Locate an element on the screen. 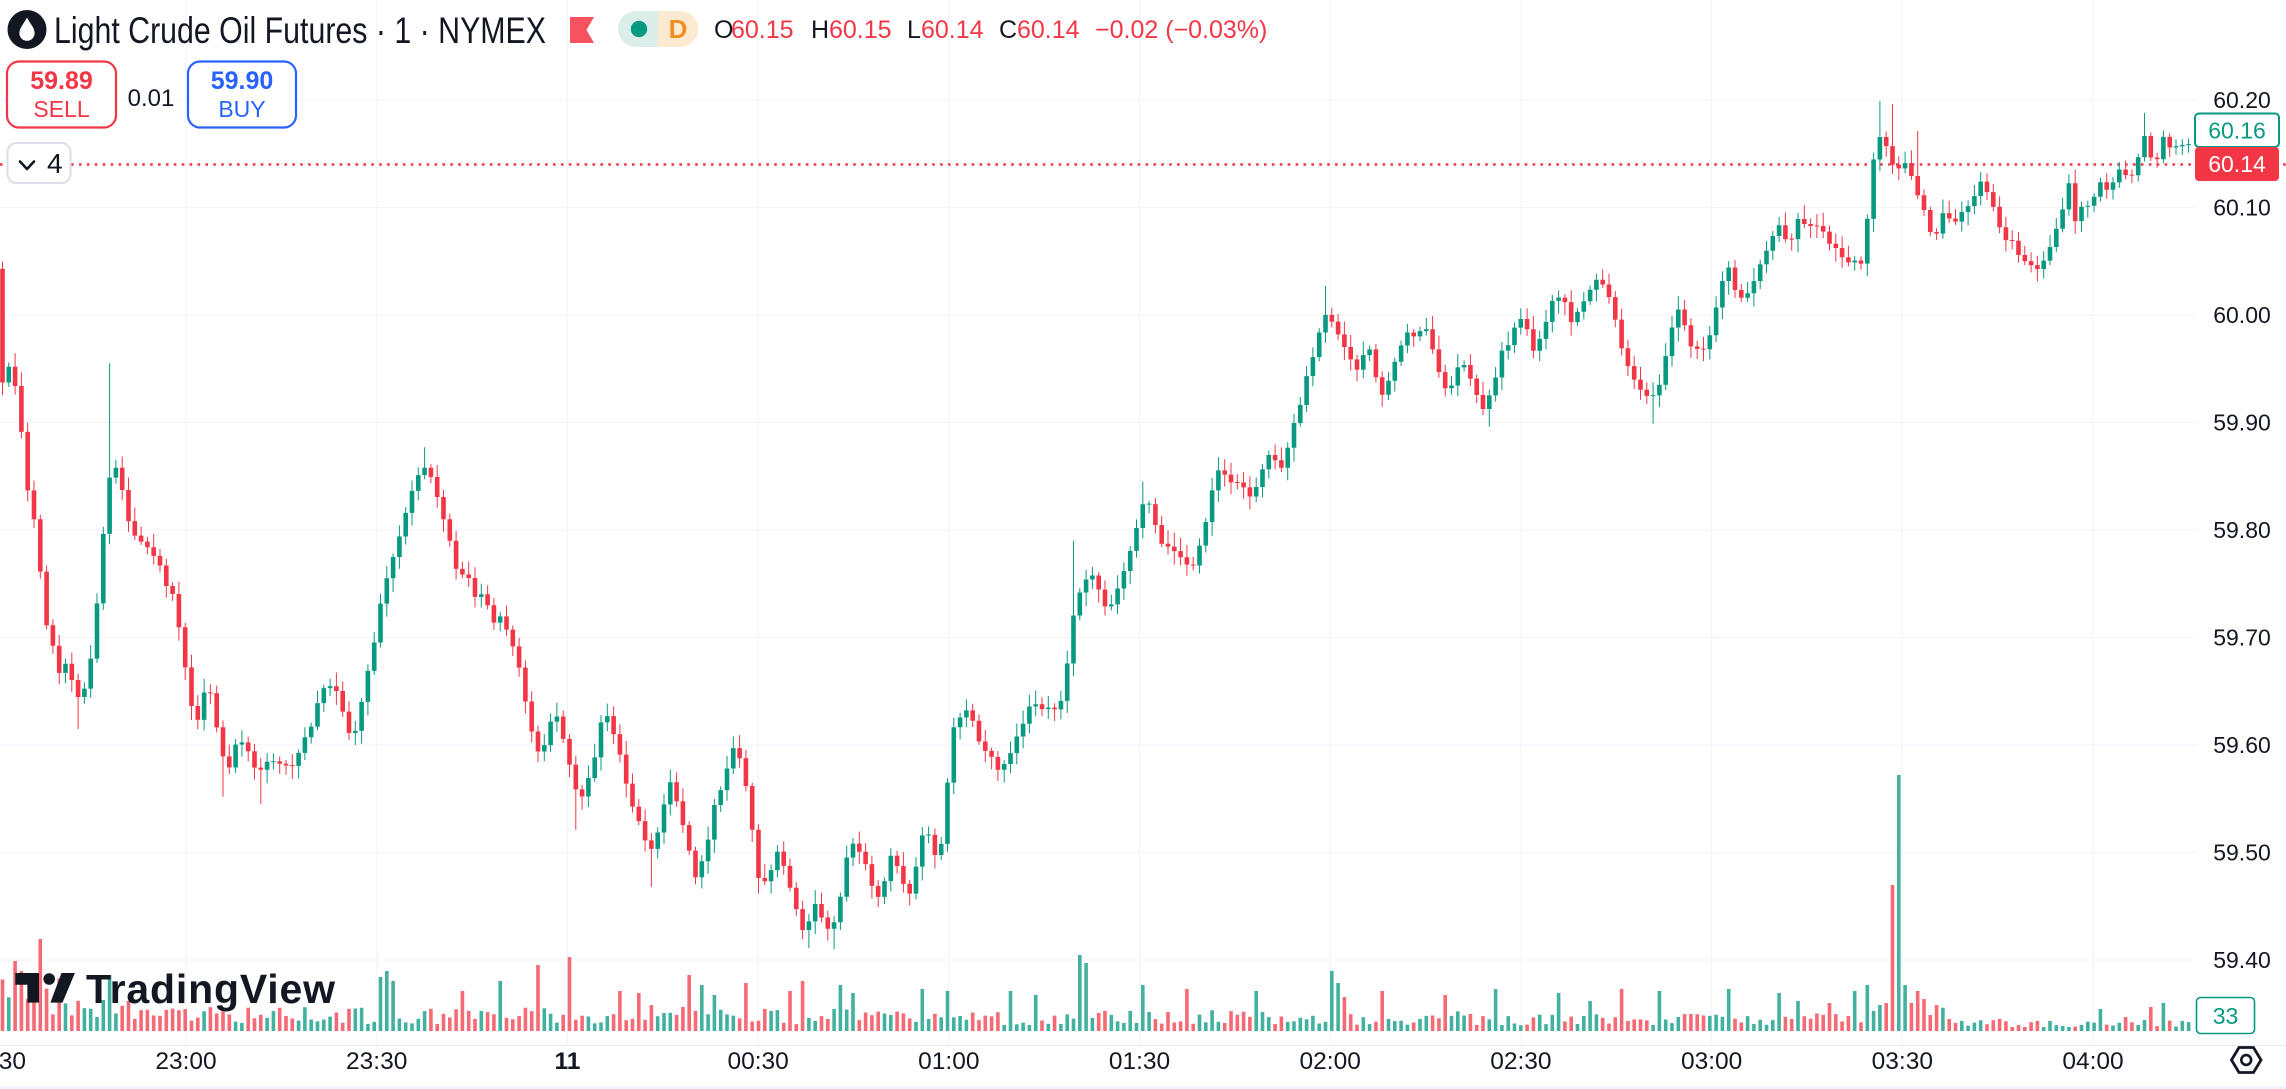  svg-text: 23:00 is located at coordinates (185, 1061).